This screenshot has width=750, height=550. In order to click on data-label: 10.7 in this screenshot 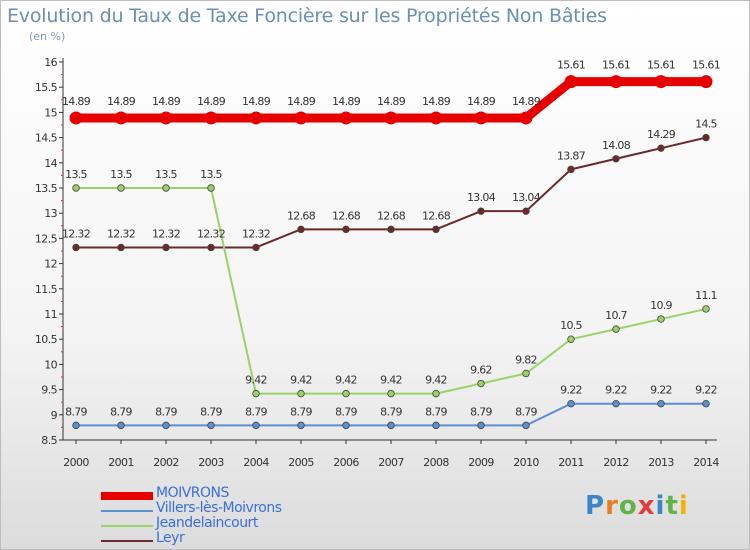, I will do `click(616, 315)`.